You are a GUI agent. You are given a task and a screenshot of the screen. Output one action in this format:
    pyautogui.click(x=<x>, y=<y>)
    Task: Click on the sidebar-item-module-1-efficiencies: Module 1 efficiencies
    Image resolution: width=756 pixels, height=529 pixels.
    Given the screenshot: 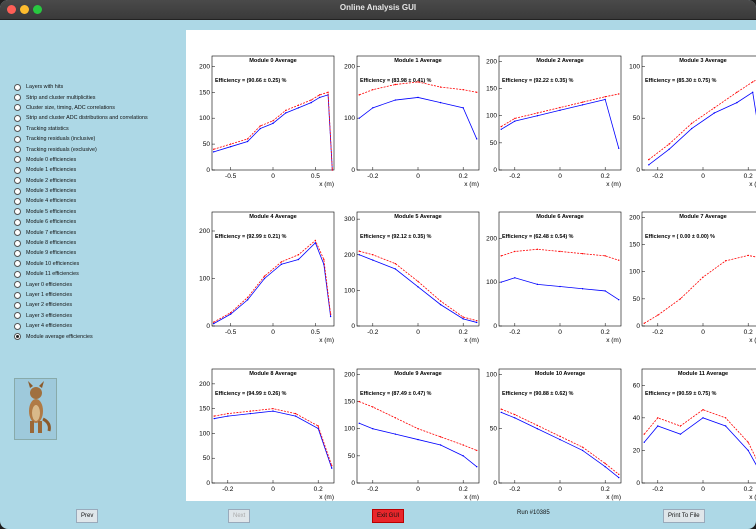 What is the action you would take?
    pyautogui.click(x=100, y=170)
    